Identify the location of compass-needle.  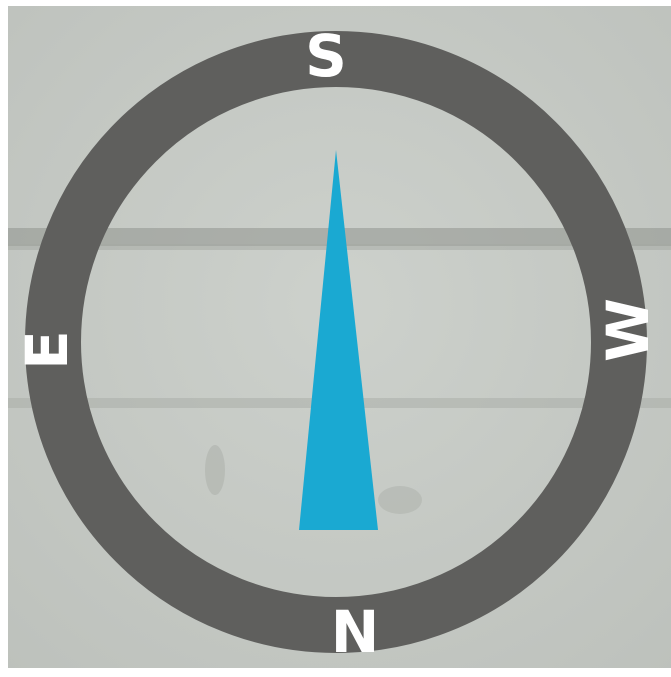
(338, 340).